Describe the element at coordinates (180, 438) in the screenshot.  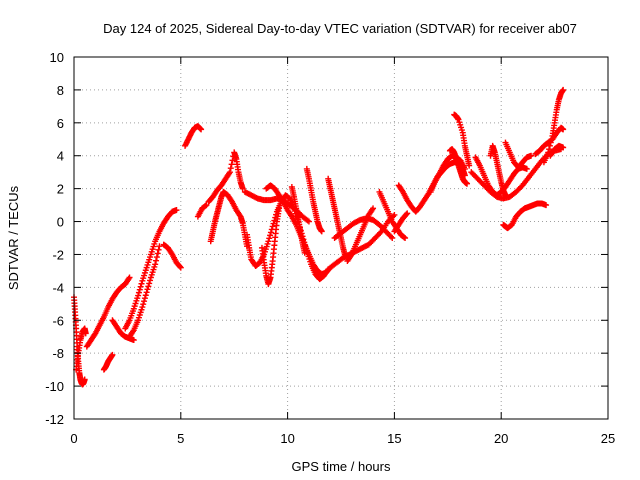
I see `x-tick-label: 5` at that location.